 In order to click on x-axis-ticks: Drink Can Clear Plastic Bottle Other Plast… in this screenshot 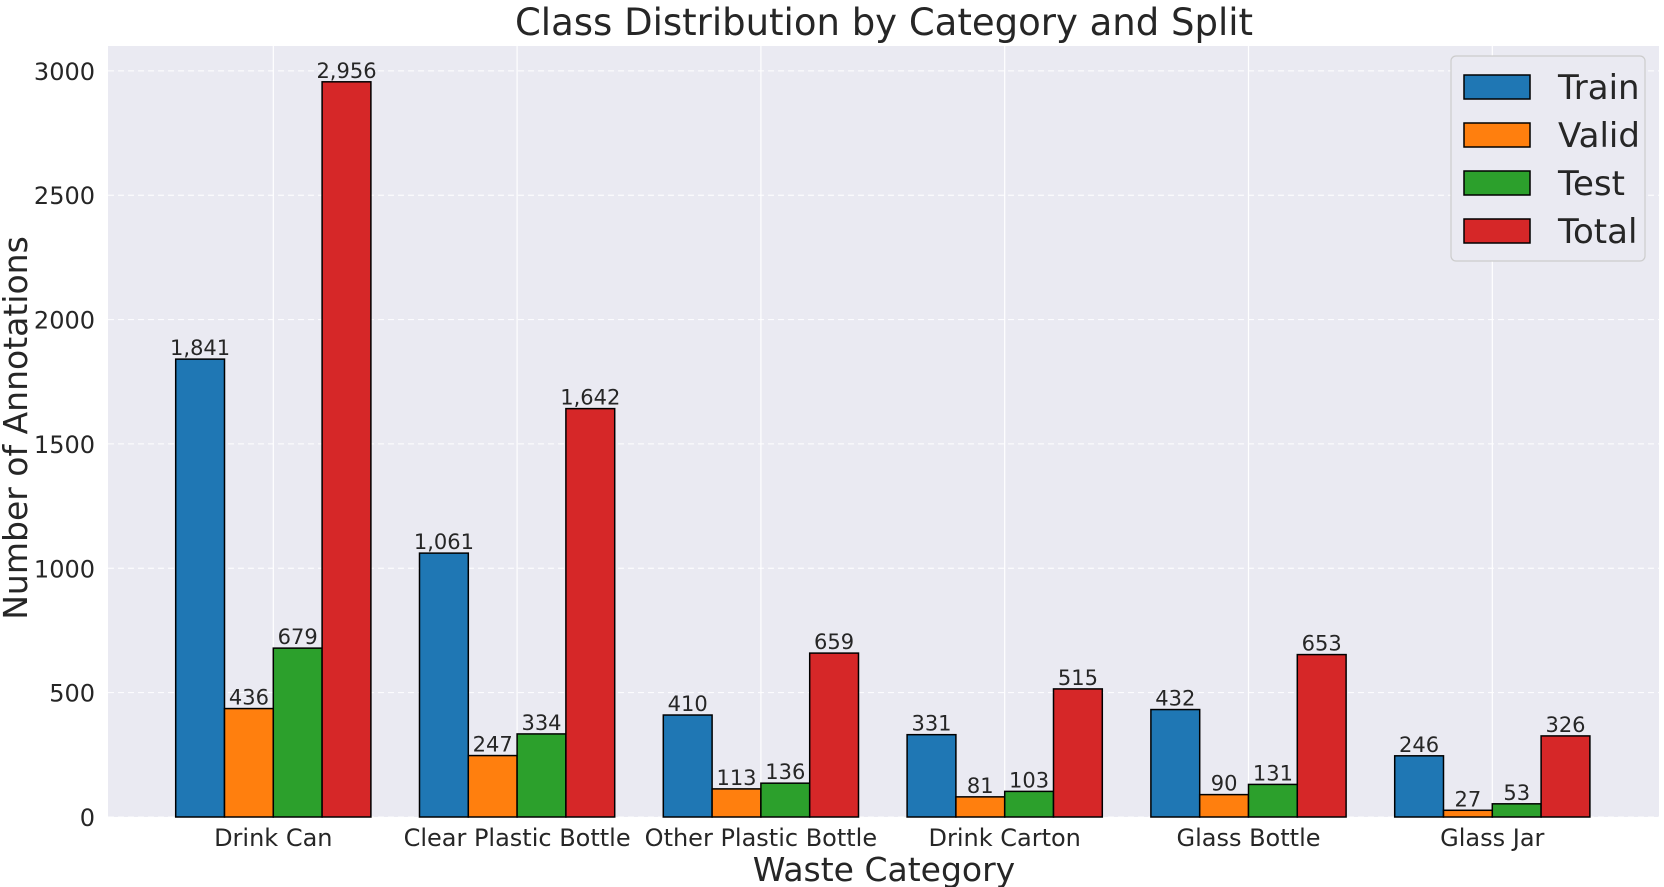, I will do `click(879, 838)`.